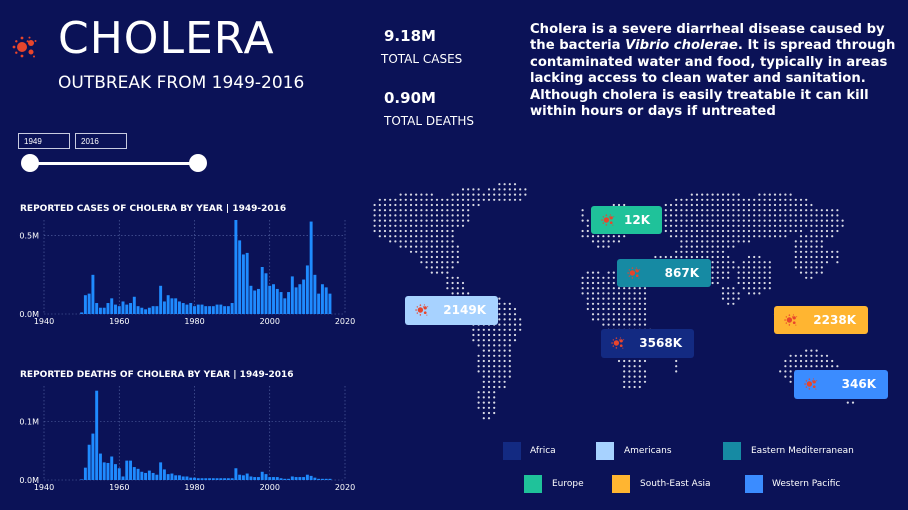 The width and height of the screenshot is (908, 510). Describe the element at coordinates (451, 310) in the screenshot. I see `bubble-americans: 2149K` at that location.